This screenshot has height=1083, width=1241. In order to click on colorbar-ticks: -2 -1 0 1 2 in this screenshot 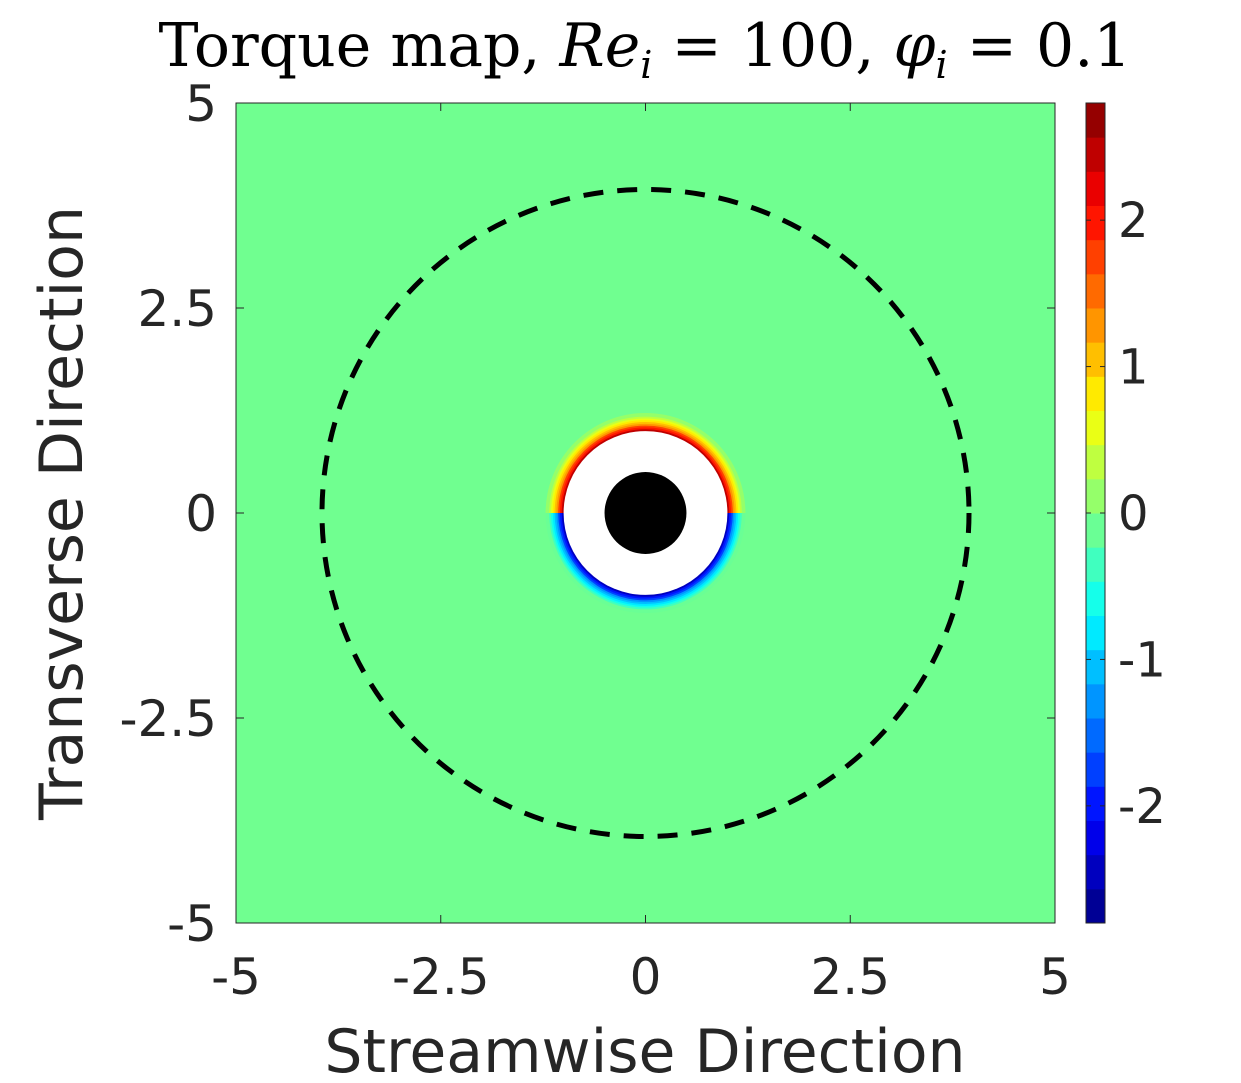, I will do `click(1126, 514)`.